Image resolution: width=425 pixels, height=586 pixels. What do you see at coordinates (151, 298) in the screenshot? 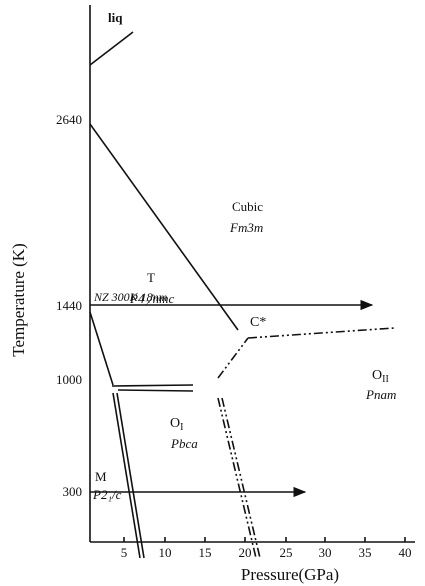
I see `t-group: P4₂/nmc` at bounding box center [151, 298].